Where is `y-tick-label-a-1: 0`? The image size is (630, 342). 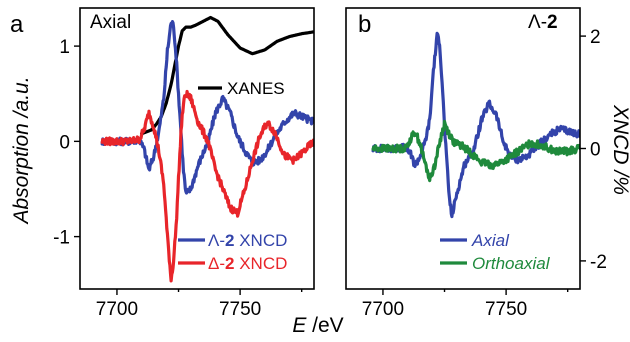 y-tick-label-a-1: 0 is located at coordinates (64, 142).